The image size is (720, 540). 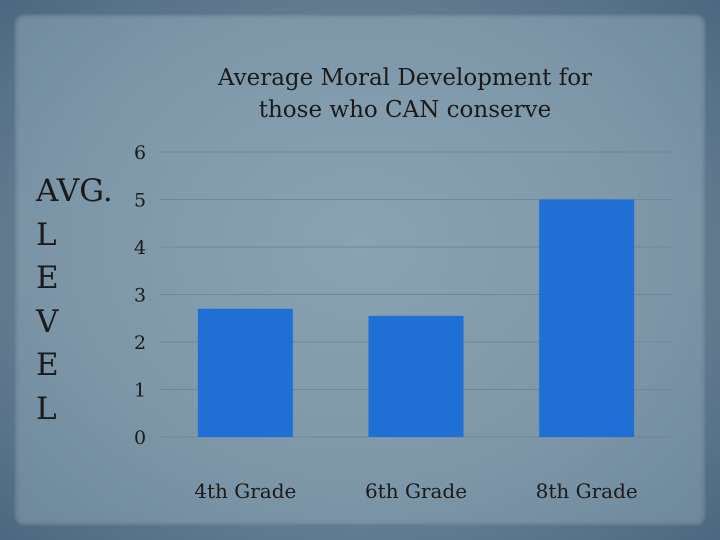 What do you see at coordinates (405, 110) in the screenshot?
I see `chart-title-line-2: those who CAN conserve` at bounding box center [405, 110].